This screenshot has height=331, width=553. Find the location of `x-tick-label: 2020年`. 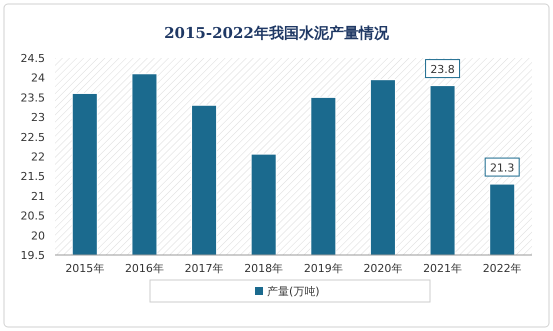

x-tick-label: 2020年 is located at coordinates (382, 268).